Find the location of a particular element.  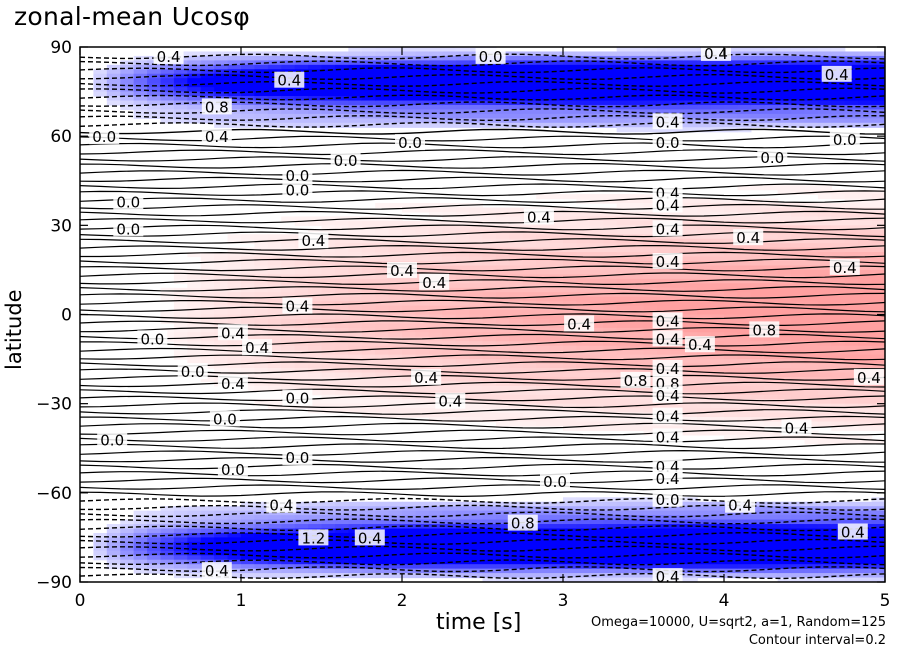

contour-label: 0.4 is located at coordinates (797, 428).